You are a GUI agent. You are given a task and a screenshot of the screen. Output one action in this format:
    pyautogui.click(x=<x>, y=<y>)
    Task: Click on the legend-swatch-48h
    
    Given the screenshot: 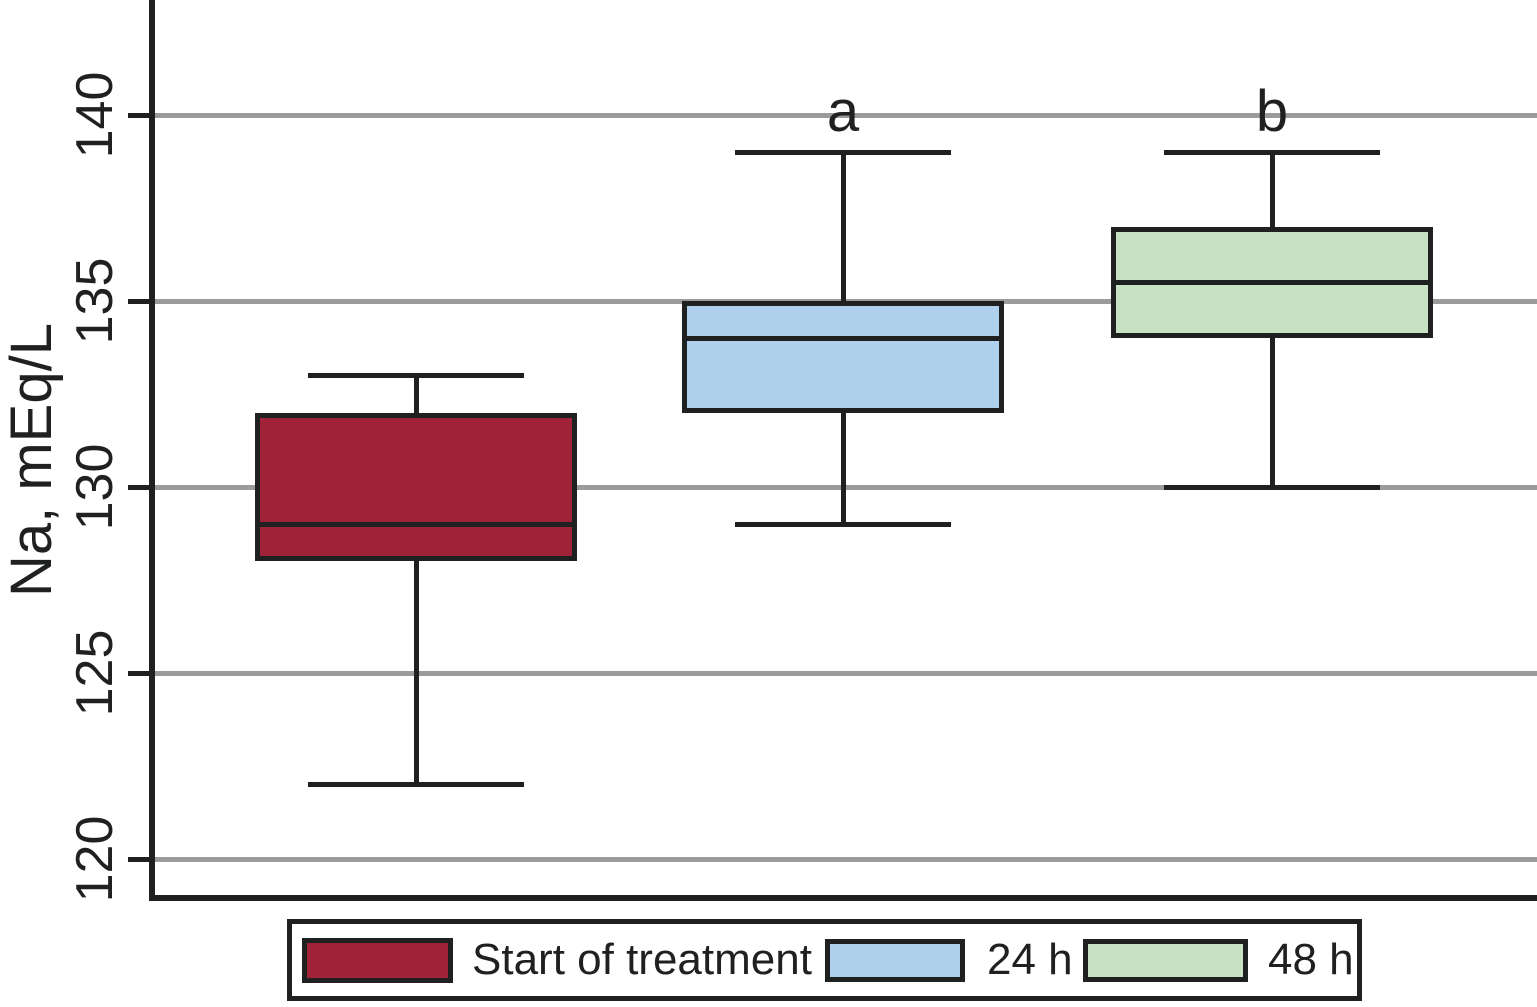 What is the action you would take?
    pyautogui.click(x=1165, y=960)
    